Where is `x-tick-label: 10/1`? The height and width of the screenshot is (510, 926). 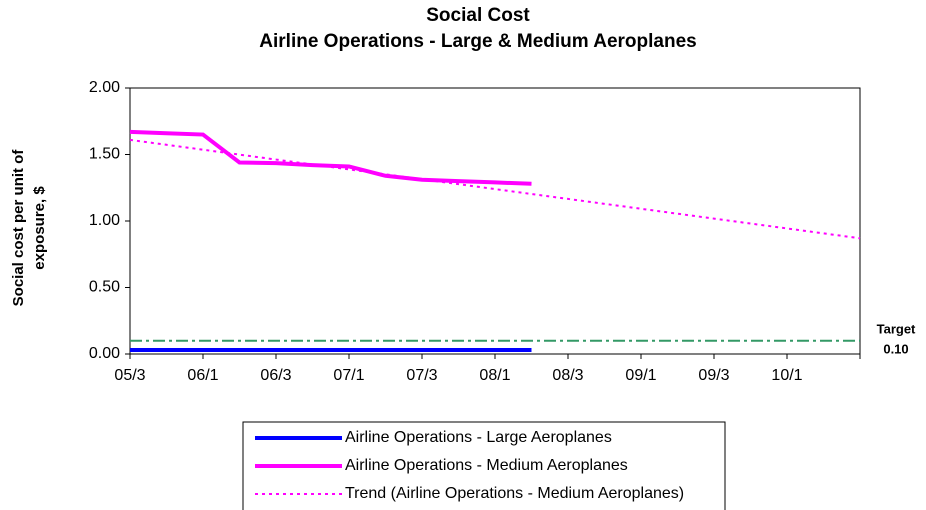
x-tick-label: 10/1 is located at coordinates (786, 375).